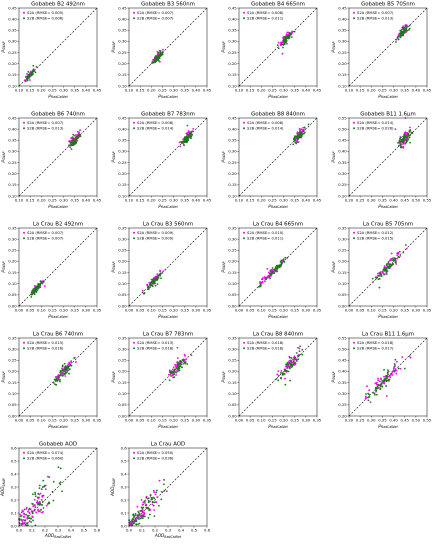 The image size is (445, 550). I want to click on panel-title: La Crau B8 840nm, so click(278, 335).